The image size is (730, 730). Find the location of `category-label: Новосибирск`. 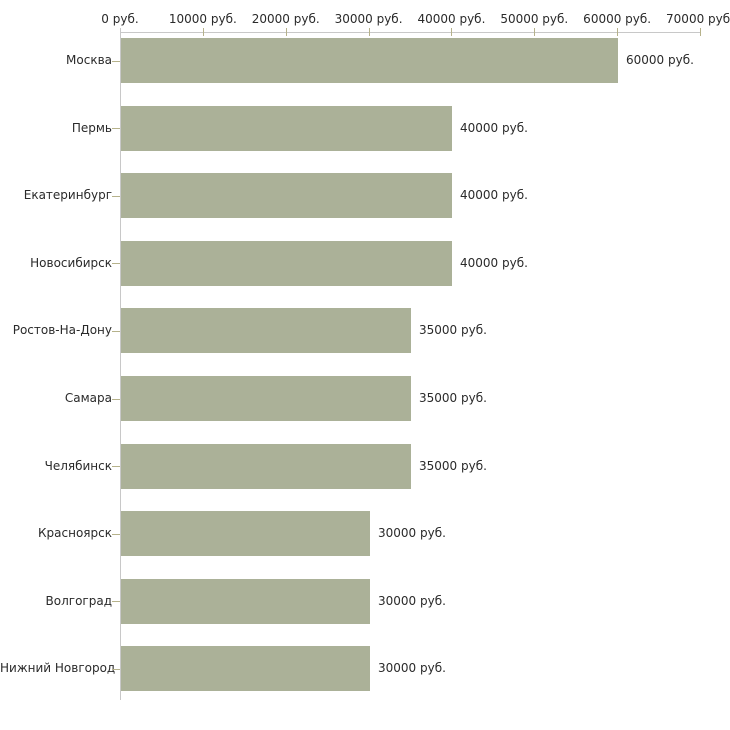

category-label: Новосибирск is located at coordinates (71, 262).